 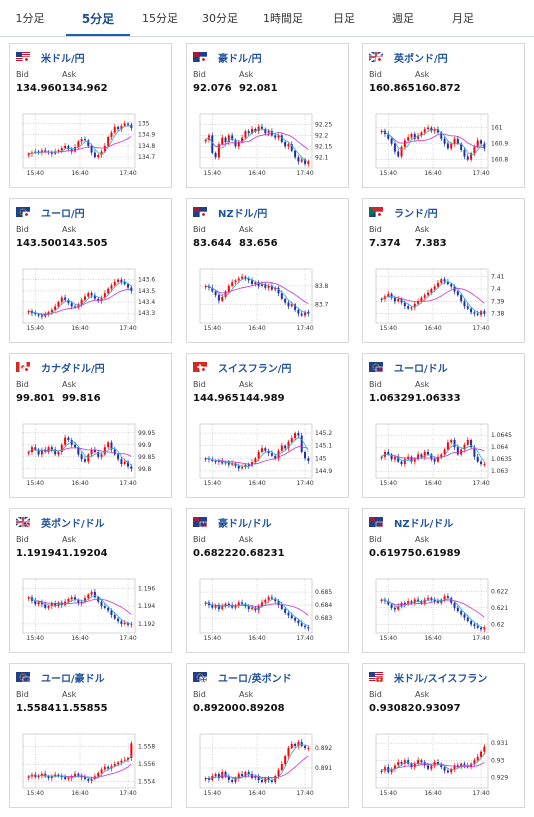 I want to click on pair-name: 米ドル/スイスフラン, so click(x=441, y=679).